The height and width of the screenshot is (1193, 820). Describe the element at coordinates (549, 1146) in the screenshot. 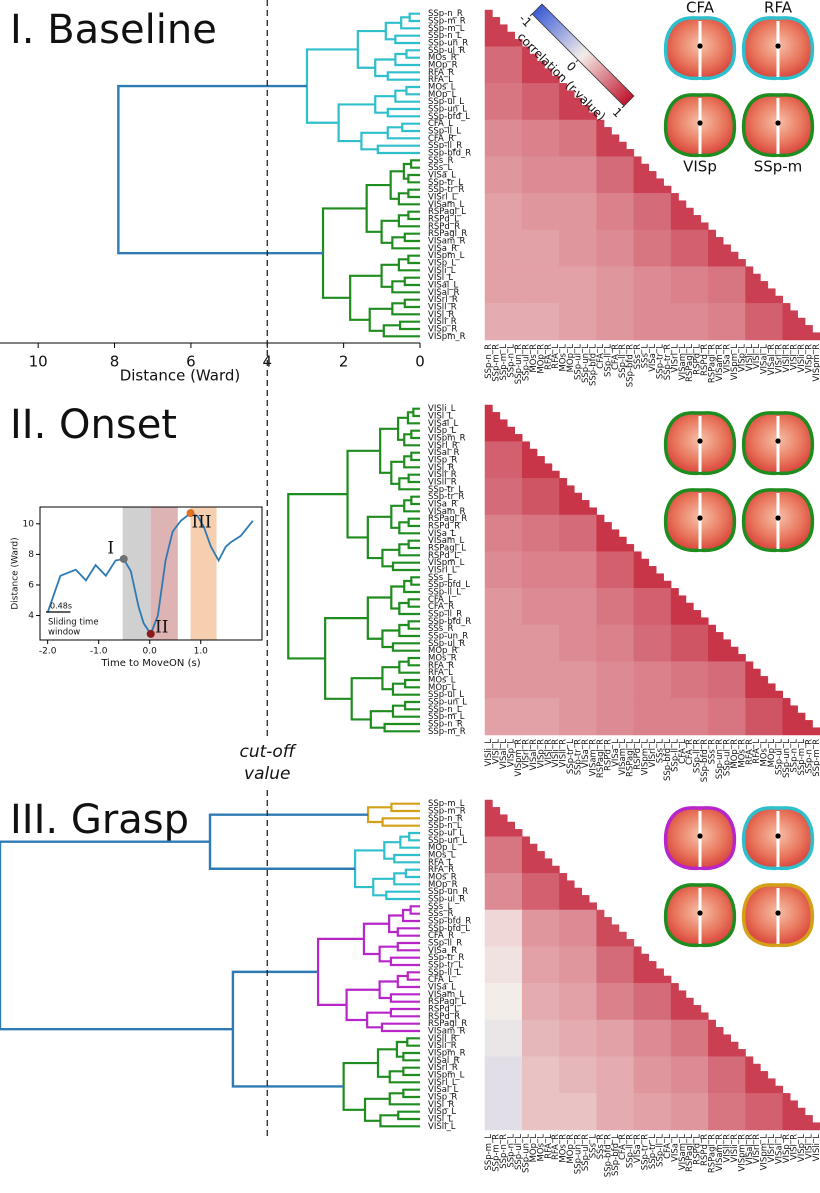

I see `column-label: RFA_L` at that location.